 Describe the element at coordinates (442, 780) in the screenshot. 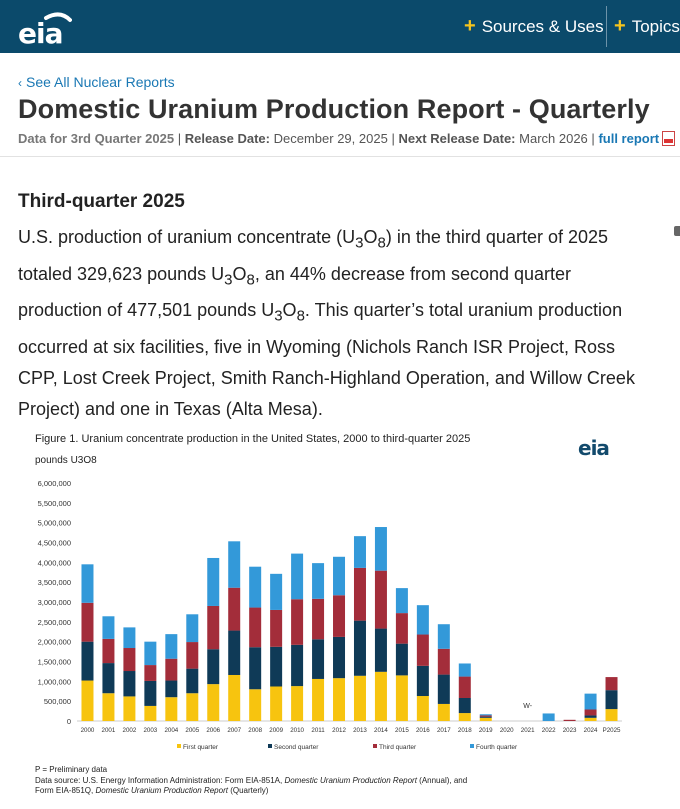

I see `source-text: (Annual), and` at that location.